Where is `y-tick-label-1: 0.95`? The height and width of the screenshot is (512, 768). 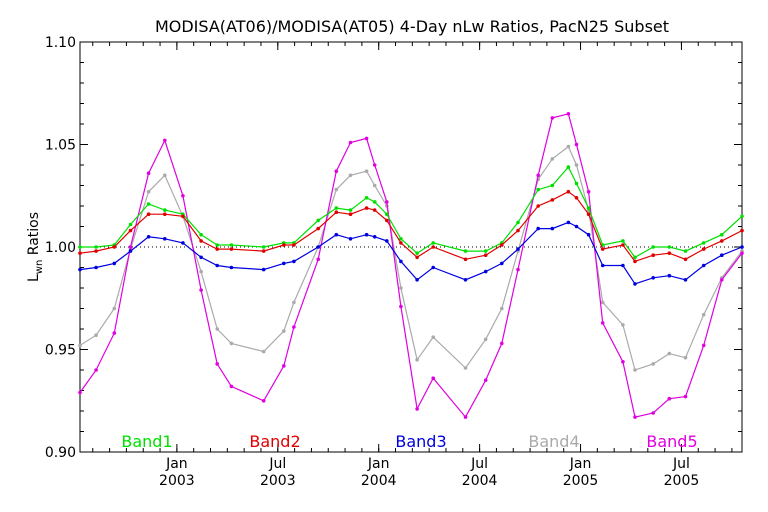 y-tick-label-1: 0.95 is located at coordinates (60, 351).